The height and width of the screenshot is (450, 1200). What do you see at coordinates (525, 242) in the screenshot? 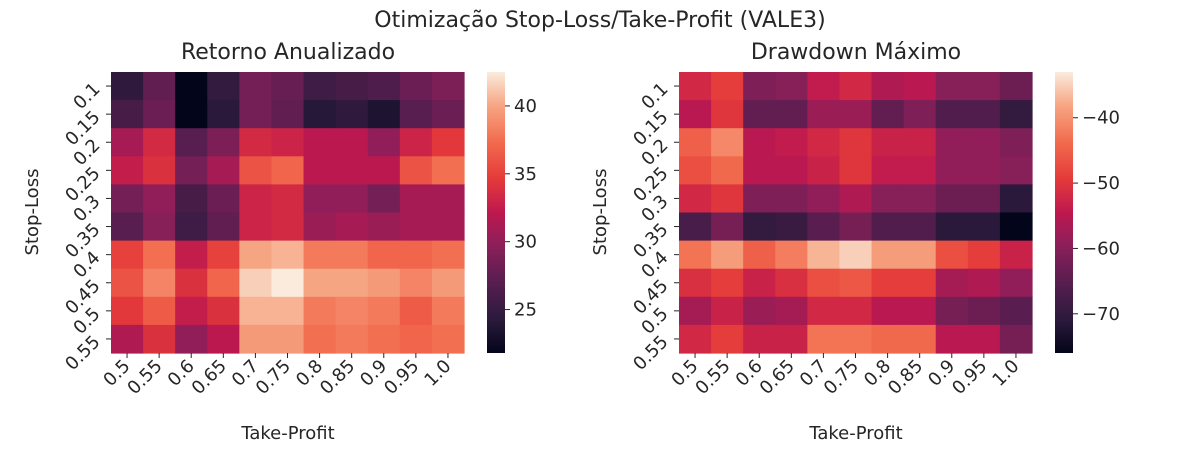
I see `colorbar-tick-label: 30` at bounding box center [525, 242].